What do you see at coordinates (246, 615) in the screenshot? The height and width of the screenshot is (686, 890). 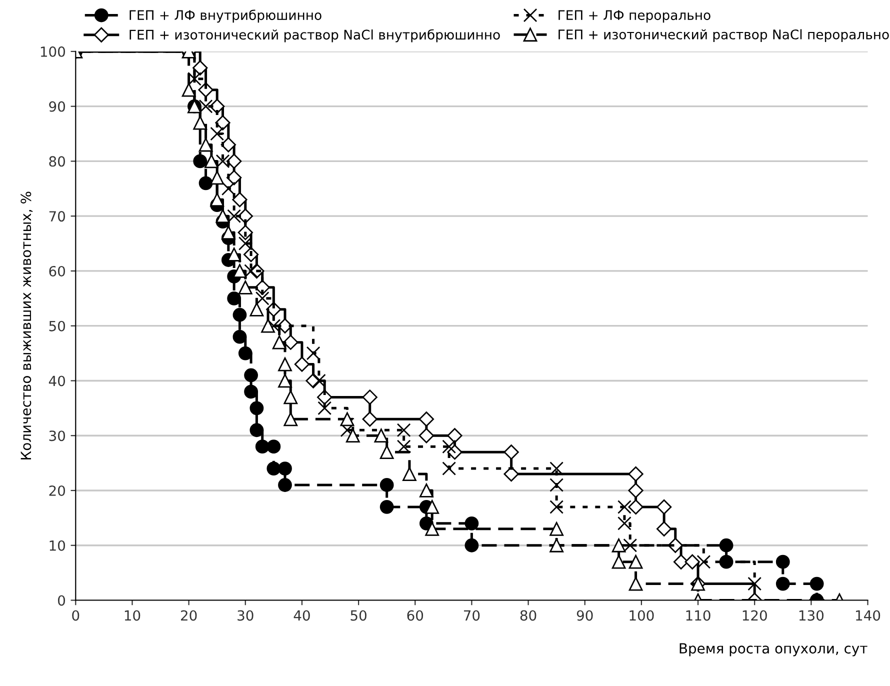 I see `x-tick-label: 30` at bounding box center [246, 615].